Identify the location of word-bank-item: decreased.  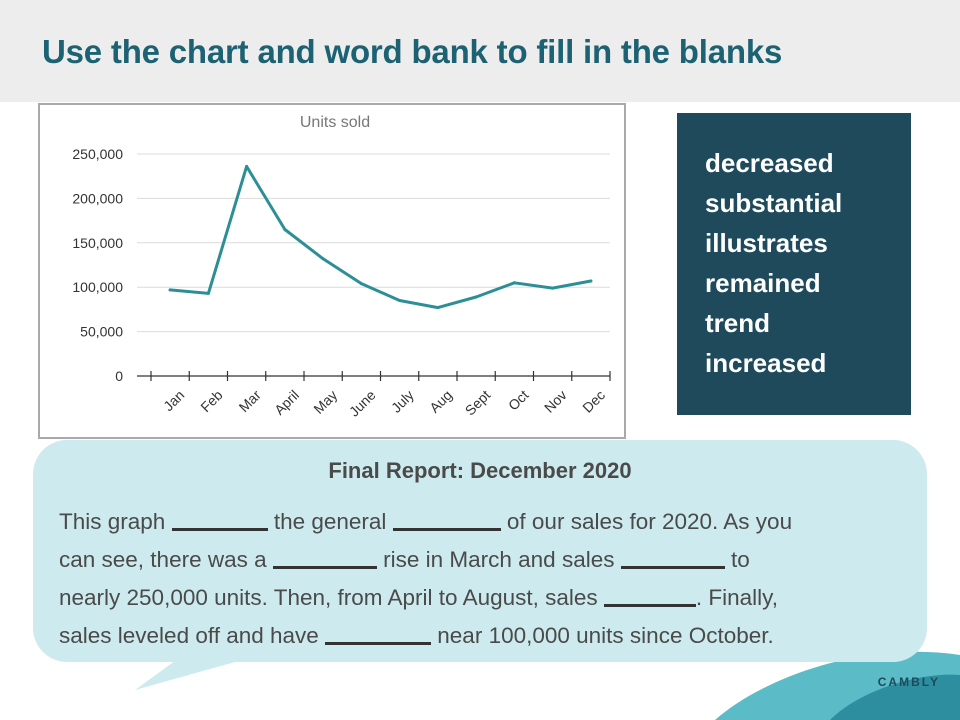
(769, 163).